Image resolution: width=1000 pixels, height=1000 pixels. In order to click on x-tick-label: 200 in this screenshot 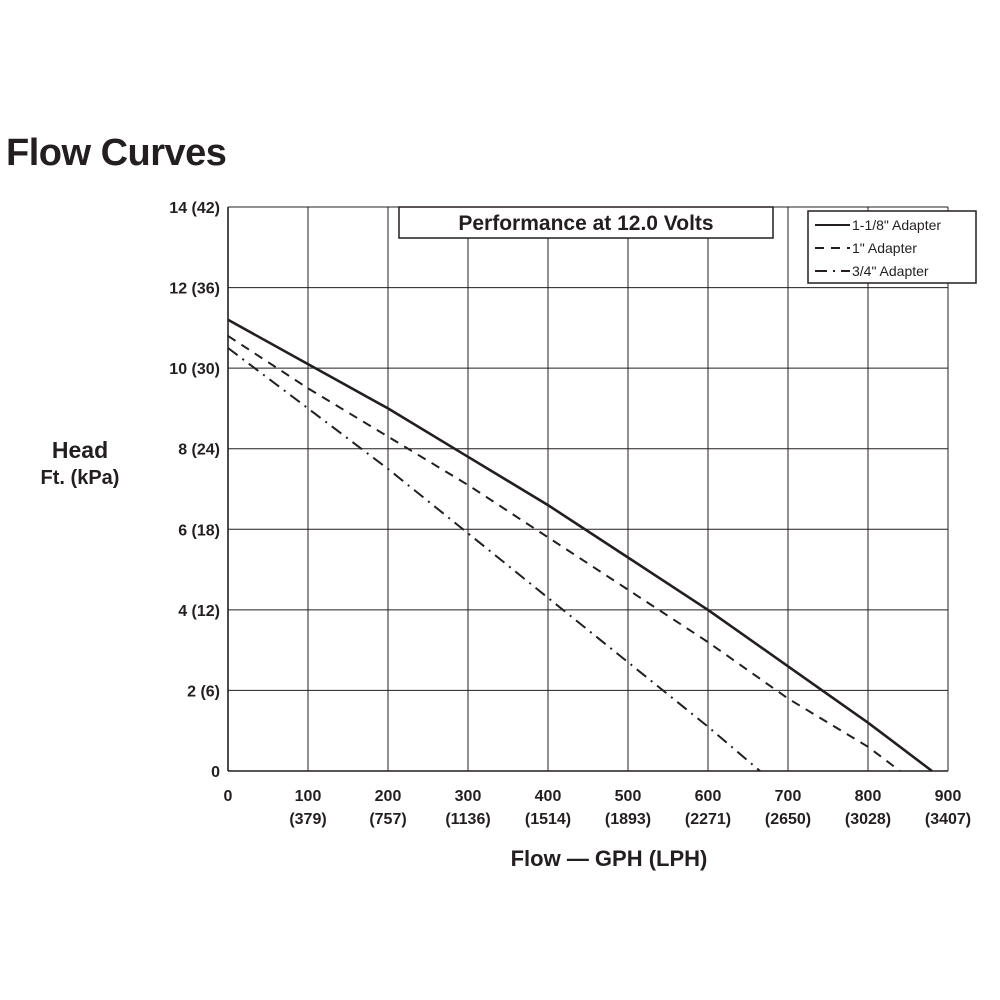, I will do `click(388, 796)`.